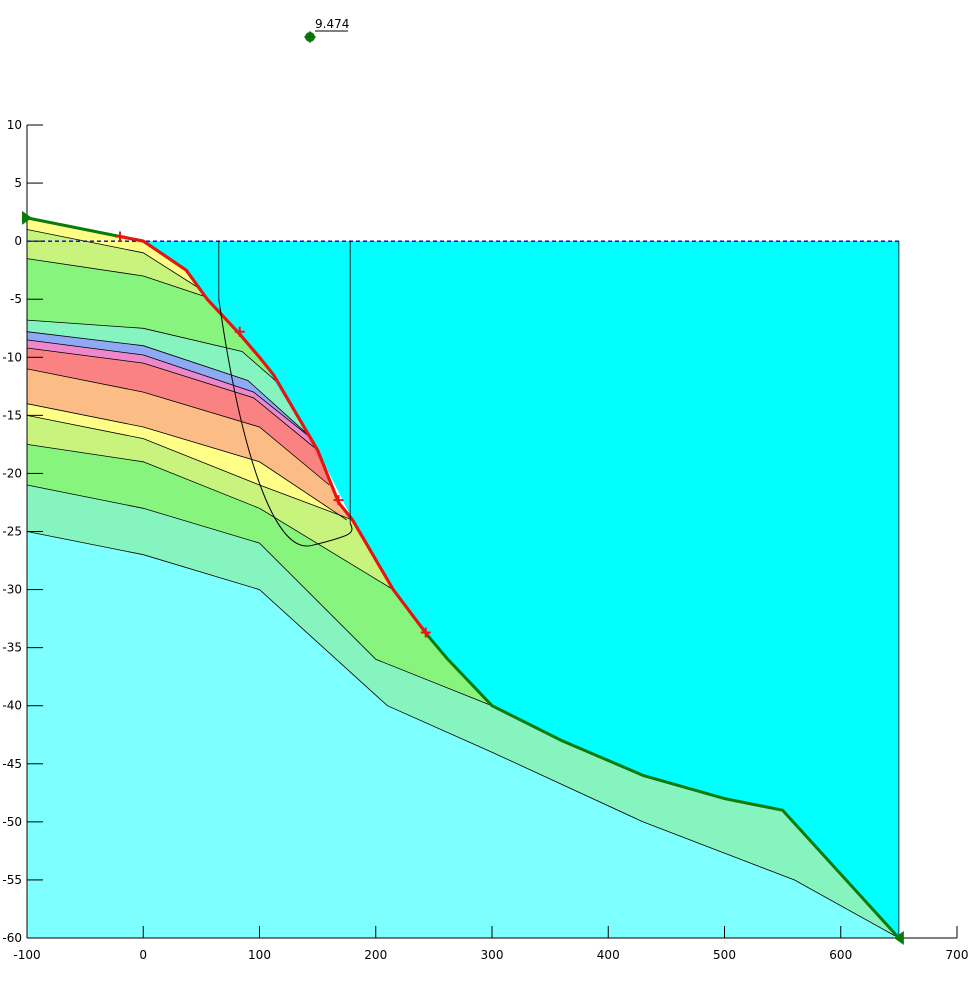  What do you see at coordinates (957, 955) in the screenshot?
I see `x-tick-label: 700` at bounding box center [957, 955].